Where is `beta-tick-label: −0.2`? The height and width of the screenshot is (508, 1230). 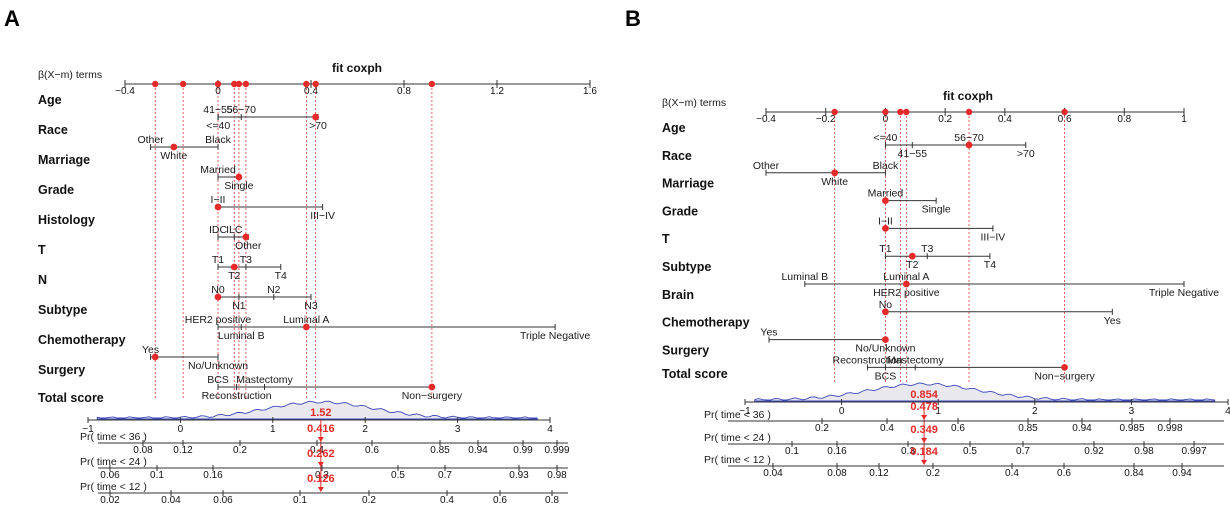
beta-tick-label: −0.2 is located at coordinates (826, 119).